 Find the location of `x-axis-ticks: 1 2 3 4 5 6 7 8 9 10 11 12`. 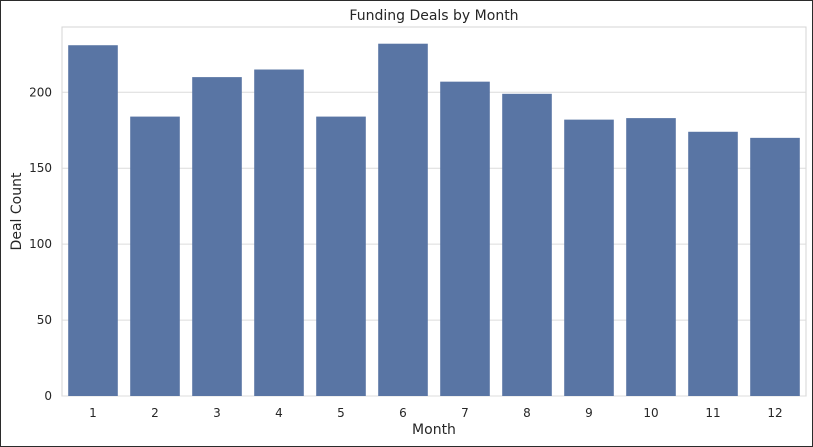

x-axis-ticks: 1 2 3 4 5 6 7 8 9 10 11 12 is located at coordinates (435, 413).